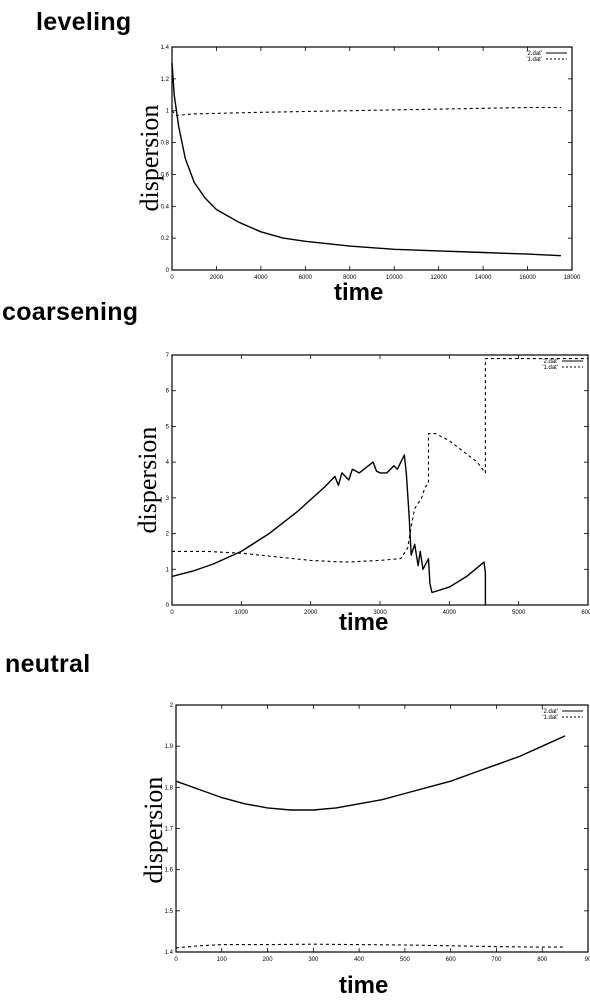 The height and width of the screenshot is (1000, 590). I want to click on y-tick-label: 4, so click(168, 463).